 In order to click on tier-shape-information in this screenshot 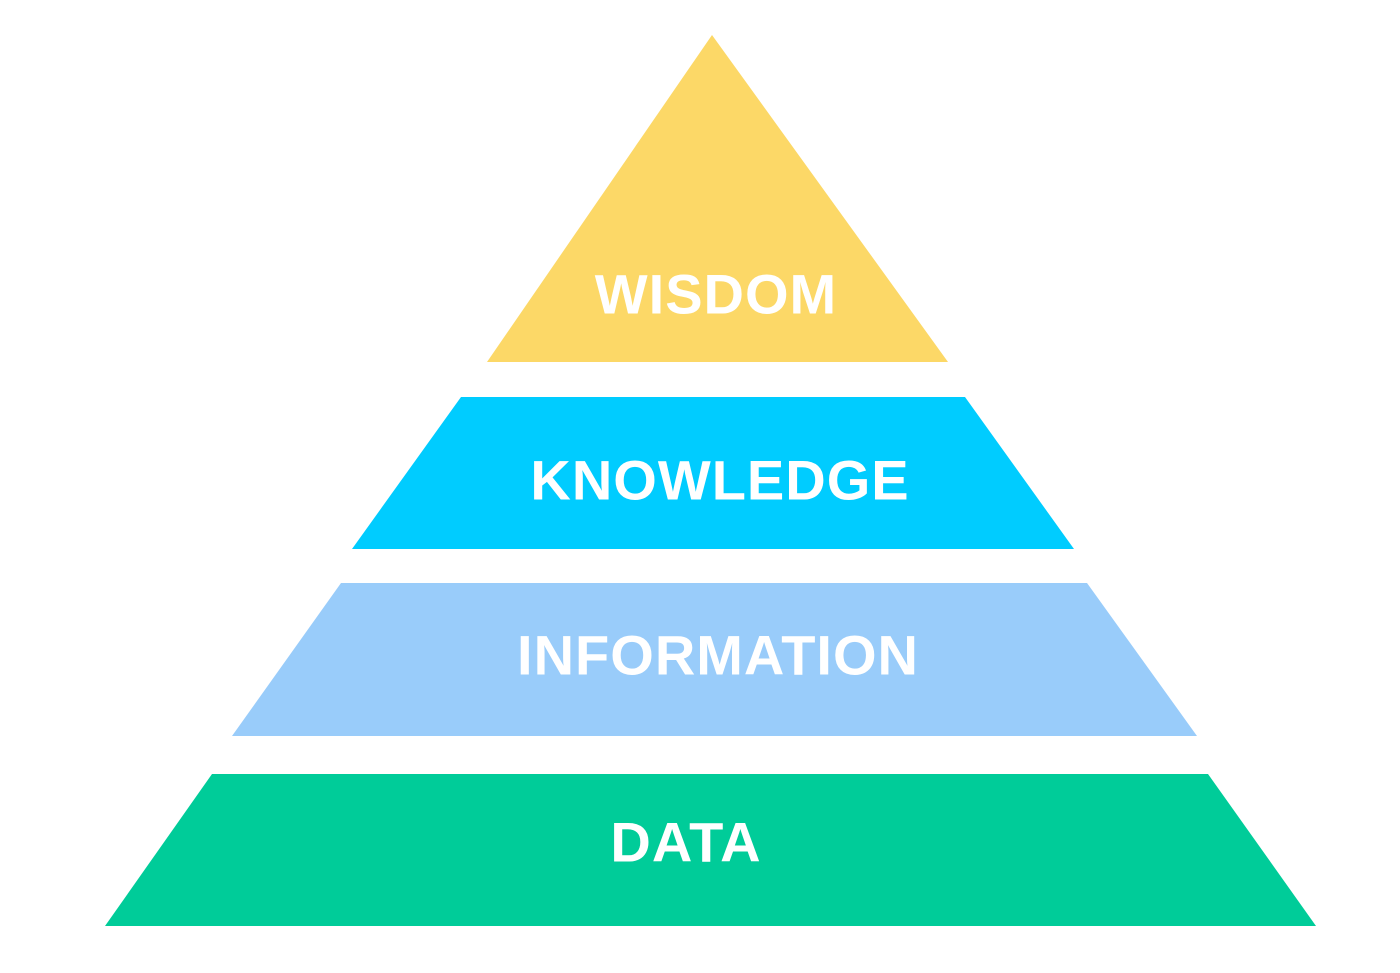, I will do `click(714, 659)`.